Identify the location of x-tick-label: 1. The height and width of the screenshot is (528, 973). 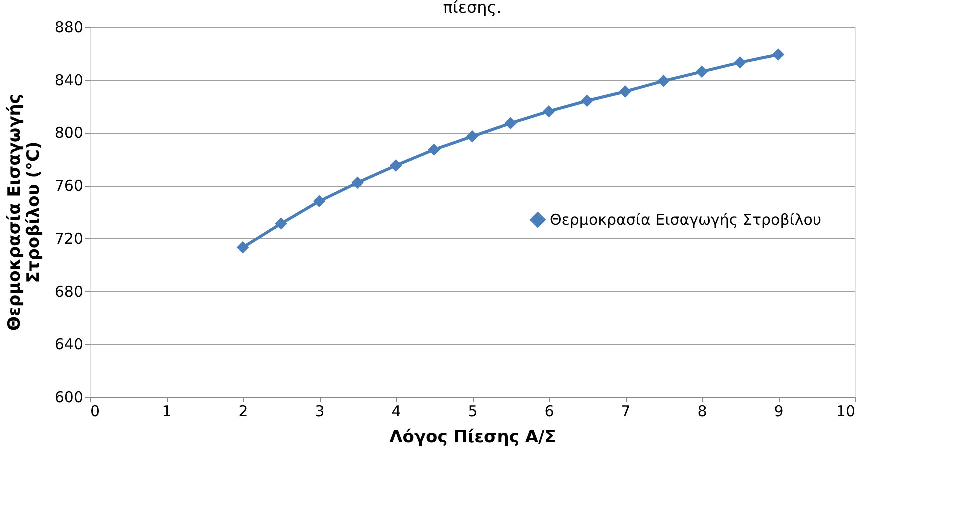
(167, 411).